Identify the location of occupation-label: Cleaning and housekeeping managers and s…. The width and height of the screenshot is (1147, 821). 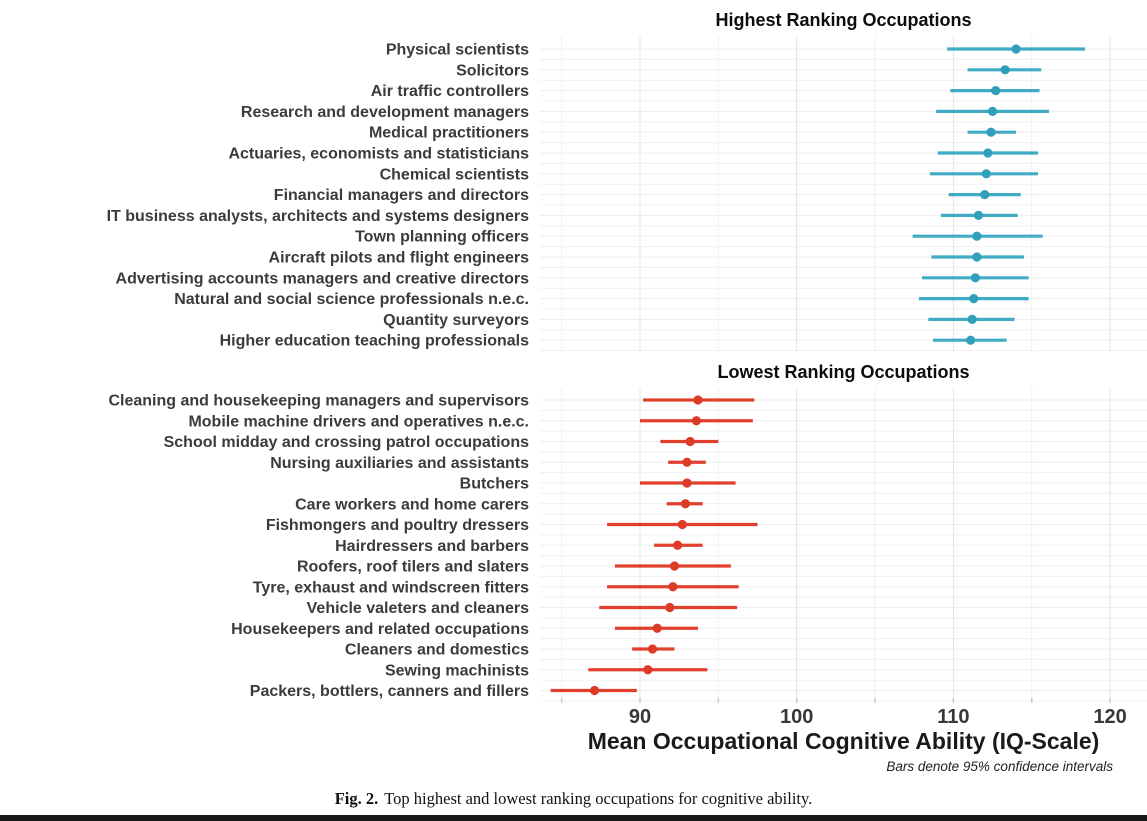
(318, 401).